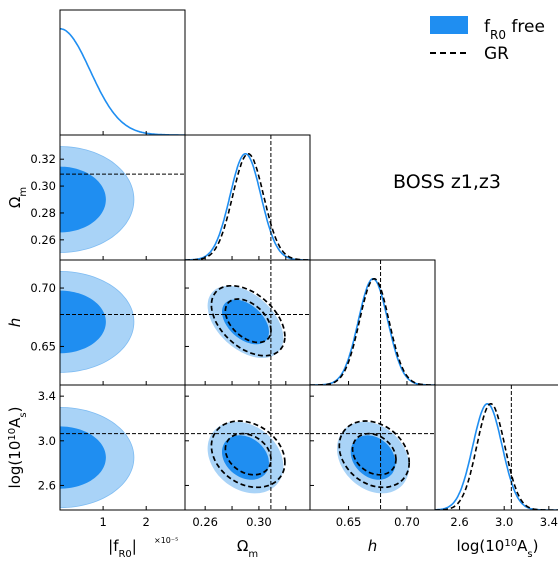 This screenshot has height=561, width=558. I want to click on contour-gr-1sigma-h-lnAs, so click(374, 454).